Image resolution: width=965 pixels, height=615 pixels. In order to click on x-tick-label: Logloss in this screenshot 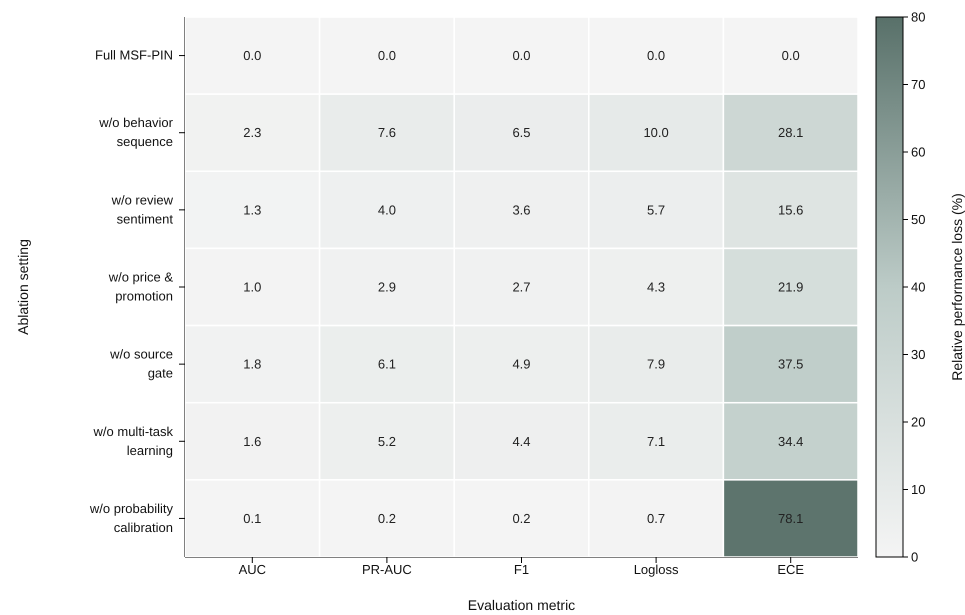, I will do `click(656, 570)`.